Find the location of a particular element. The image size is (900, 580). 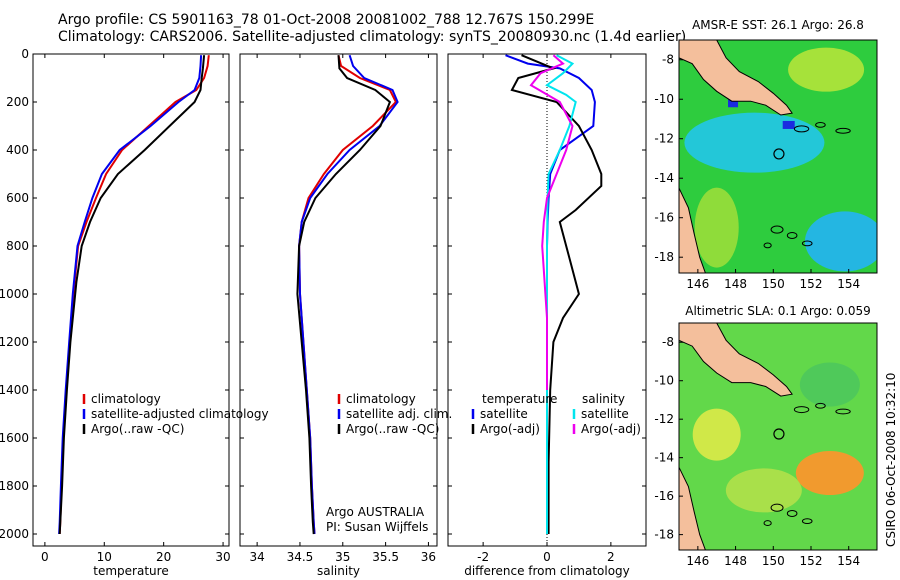

temperature-x-tick-label: 30 is located at coordinates (222, 557).